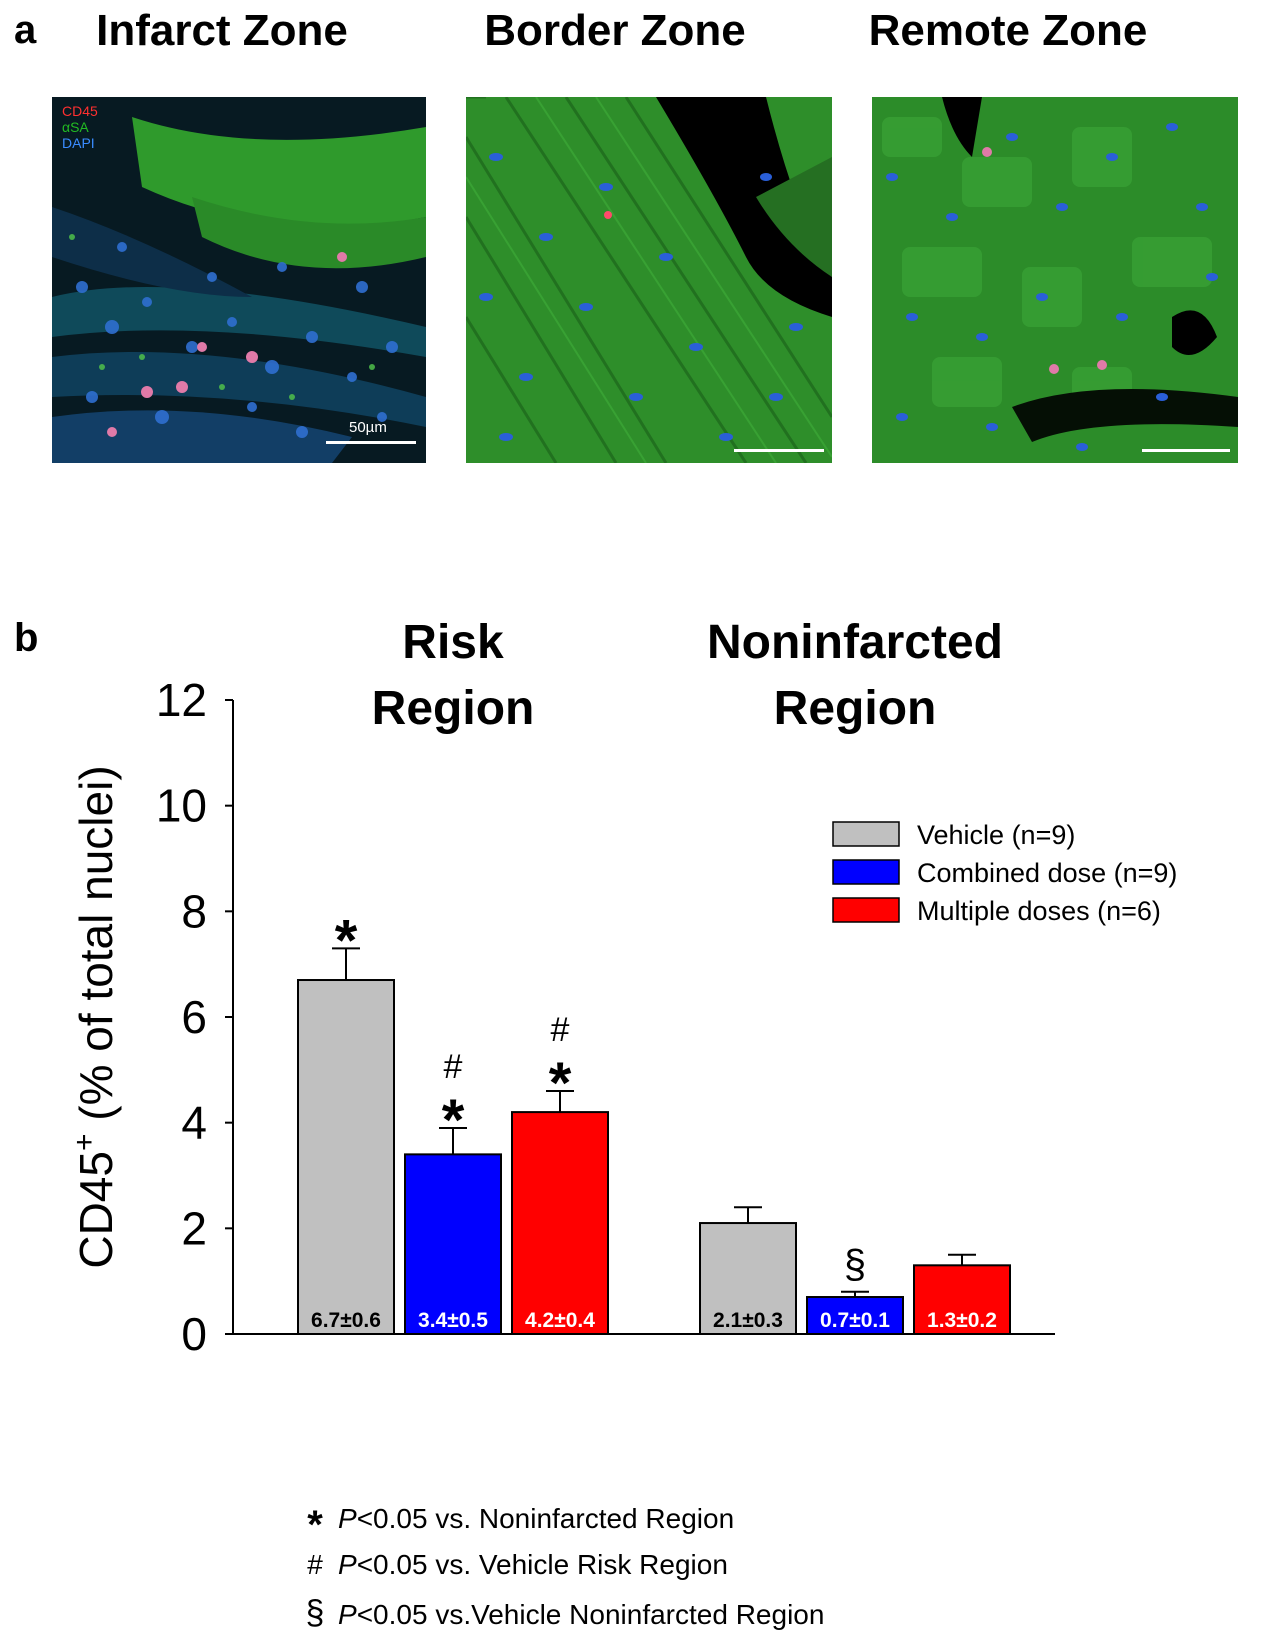 This screenshot has width=1262, height=1646. I want to click on y-tick-label: 4, so click(194, 1123).